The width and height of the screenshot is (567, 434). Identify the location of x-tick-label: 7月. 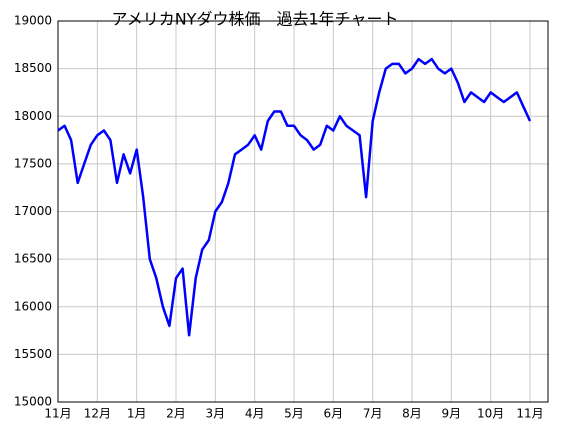
(373, 414).